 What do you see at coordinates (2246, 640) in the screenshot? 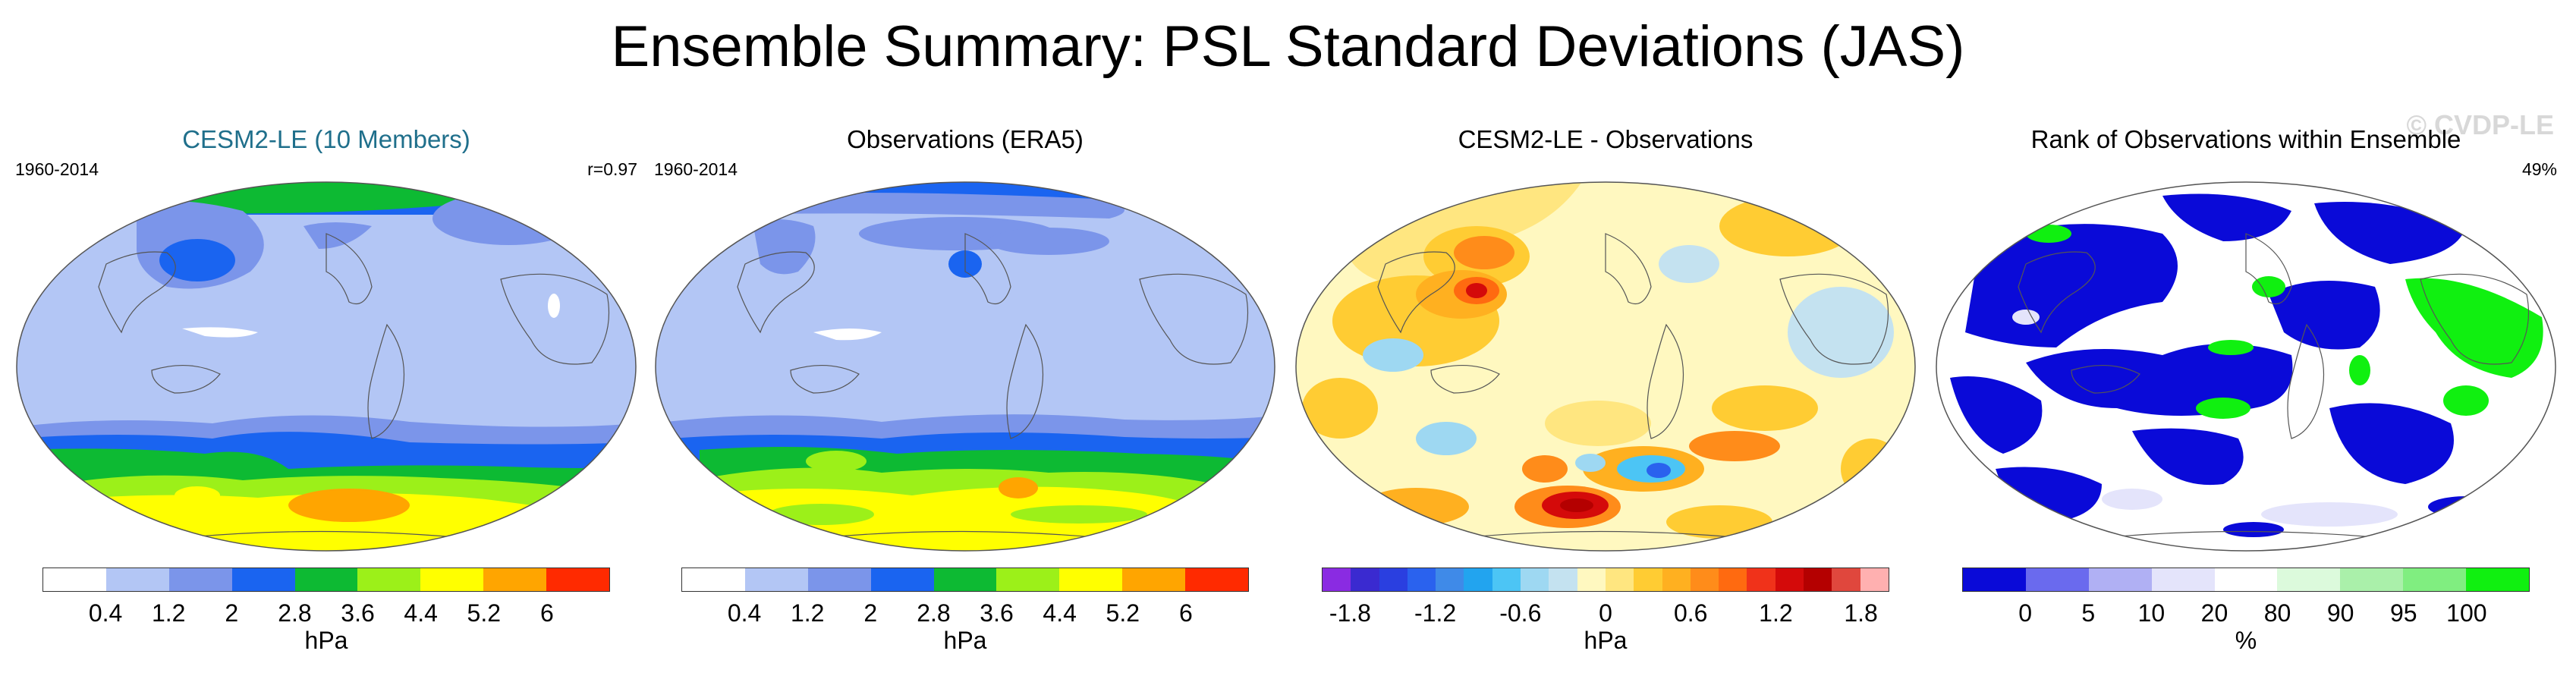
I see `colorbar-unit-label: %` at bounding box center [2246, 640].